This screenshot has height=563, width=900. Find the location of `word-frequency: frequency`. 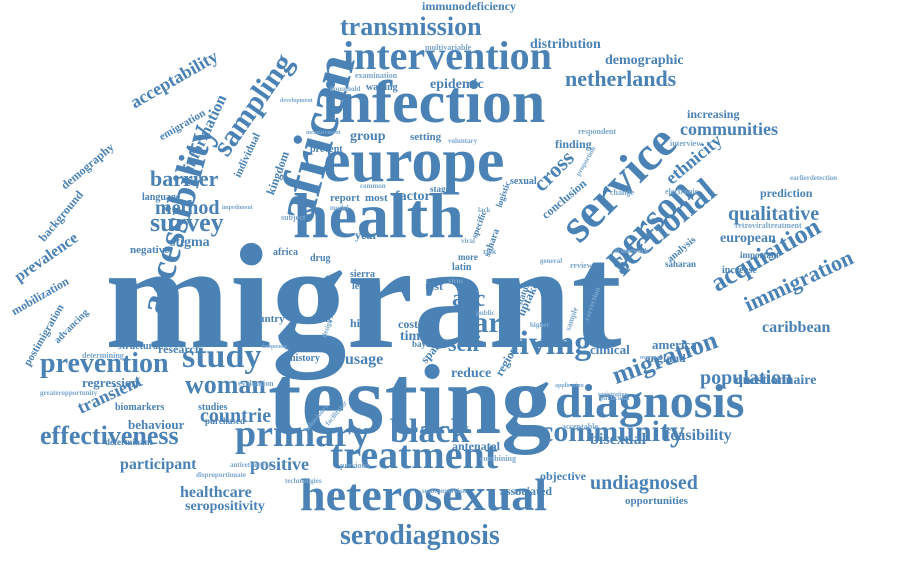

word-frequency: frequency is located at coordinates (275, 347).